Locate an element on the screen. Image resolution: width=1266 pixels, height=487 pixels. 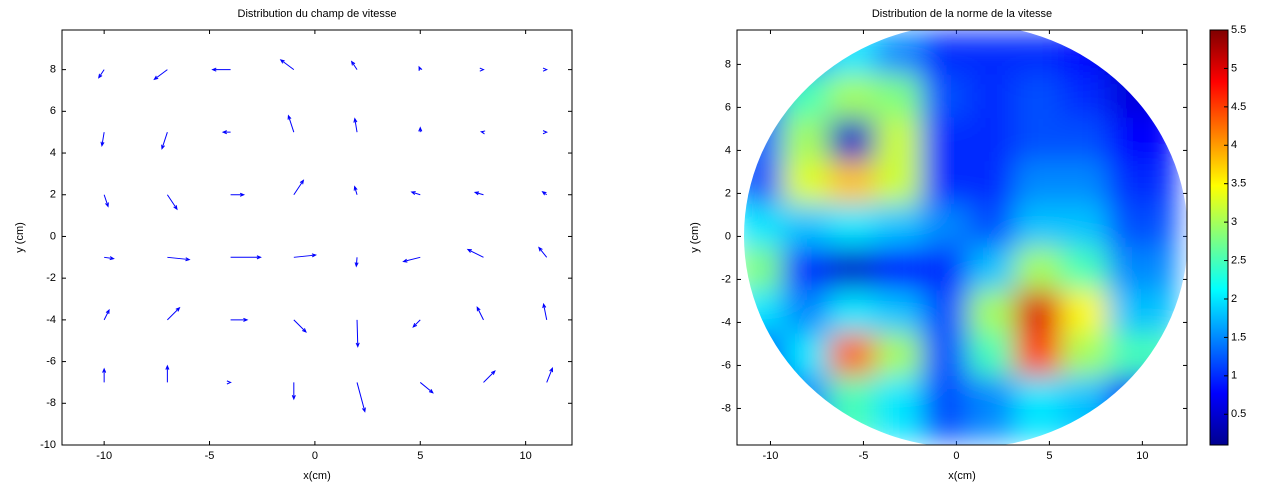
colorbar-tick-label: 4 is located at coordinates (1234, 145).